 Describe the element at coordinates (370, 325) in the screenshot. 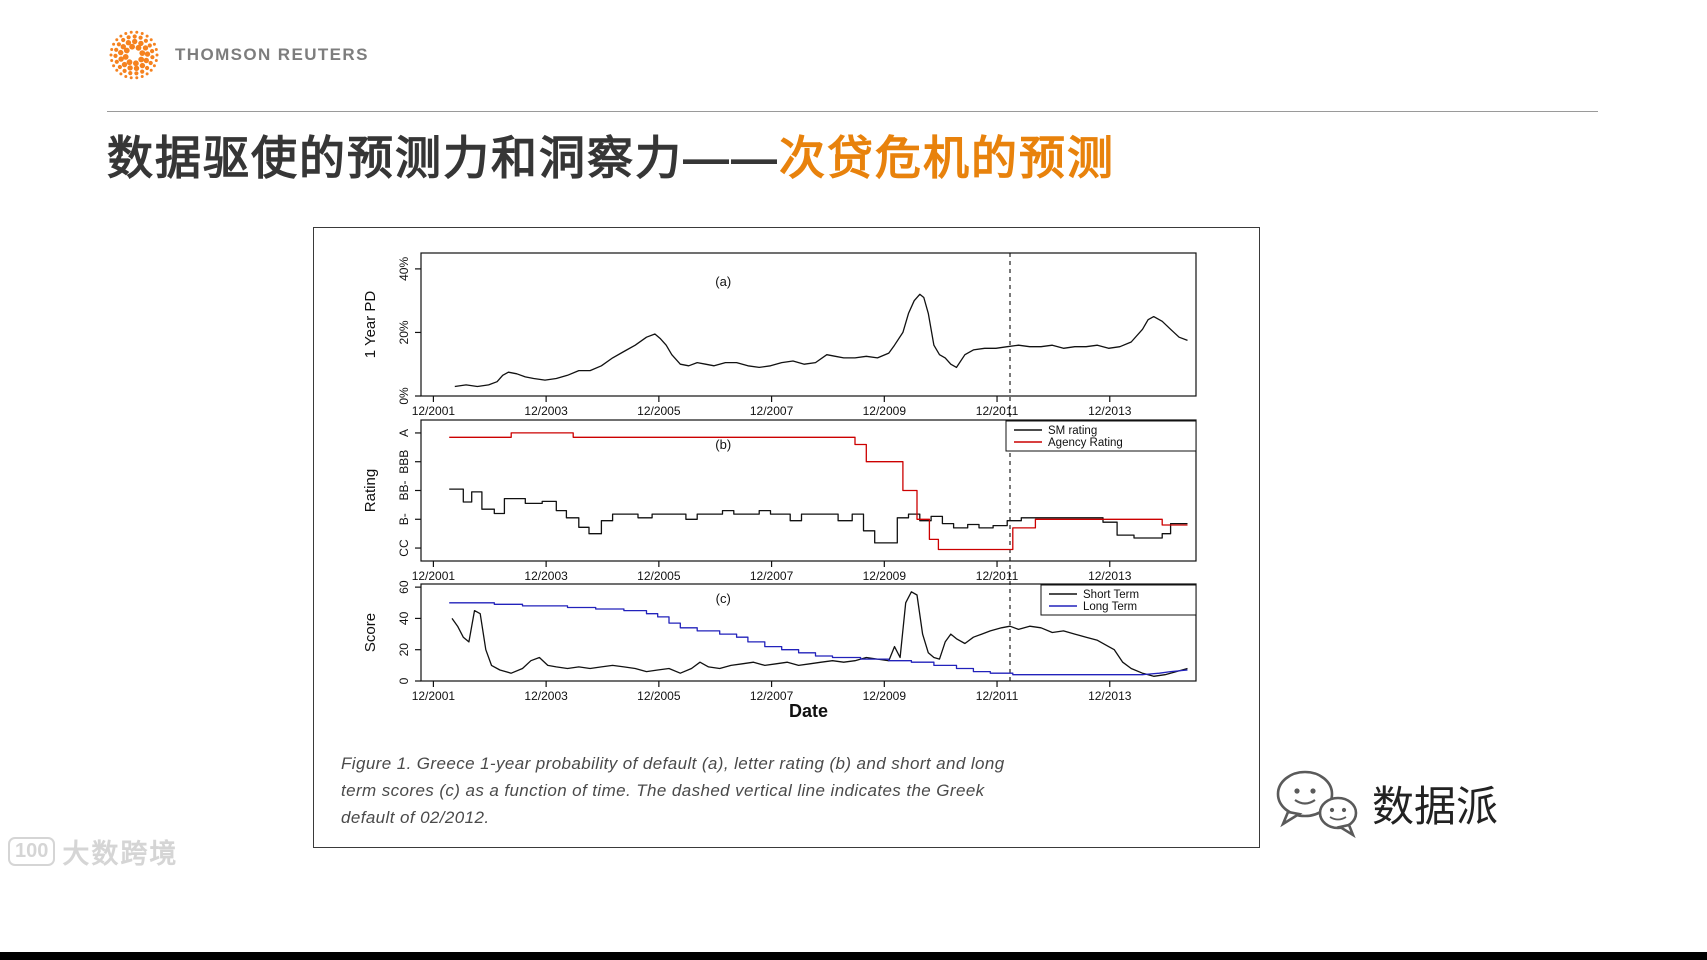

I see `svg-text: 1 Year PD` at that location.